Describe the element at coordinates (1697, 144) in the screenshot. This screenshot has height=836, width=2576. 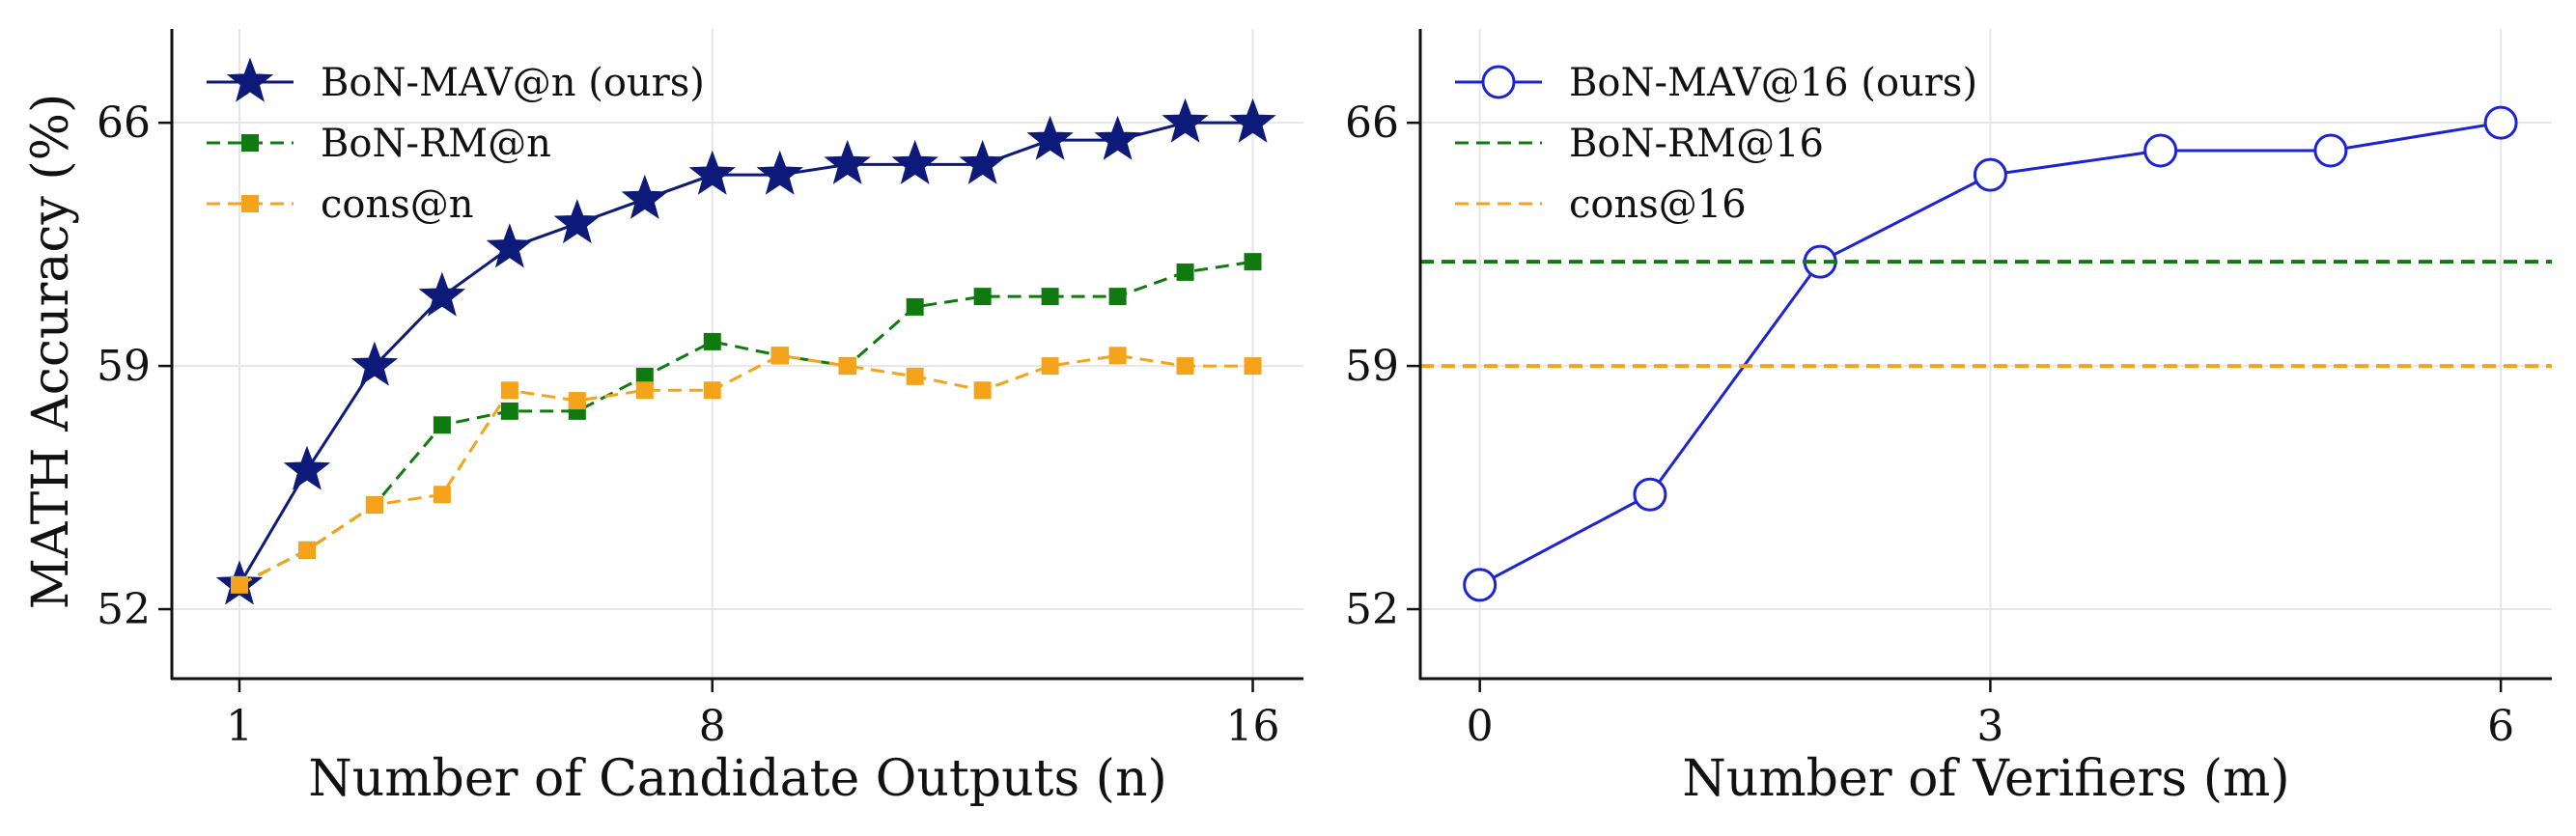
I see `legend-label: BoN-RM@16` at that location.